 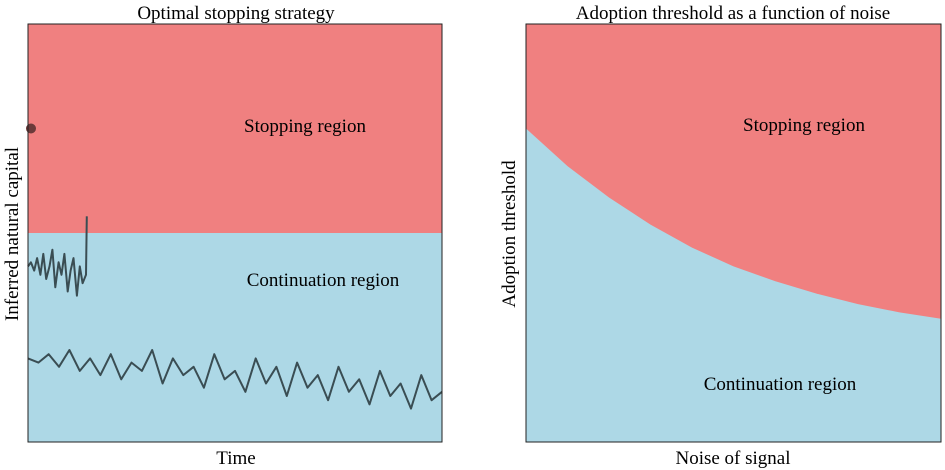 What do you see at coordinates (12, 234) in the screenshot?
I see `left-y-axis-label: Inferred natural capital` at bounding box center [12, 234].